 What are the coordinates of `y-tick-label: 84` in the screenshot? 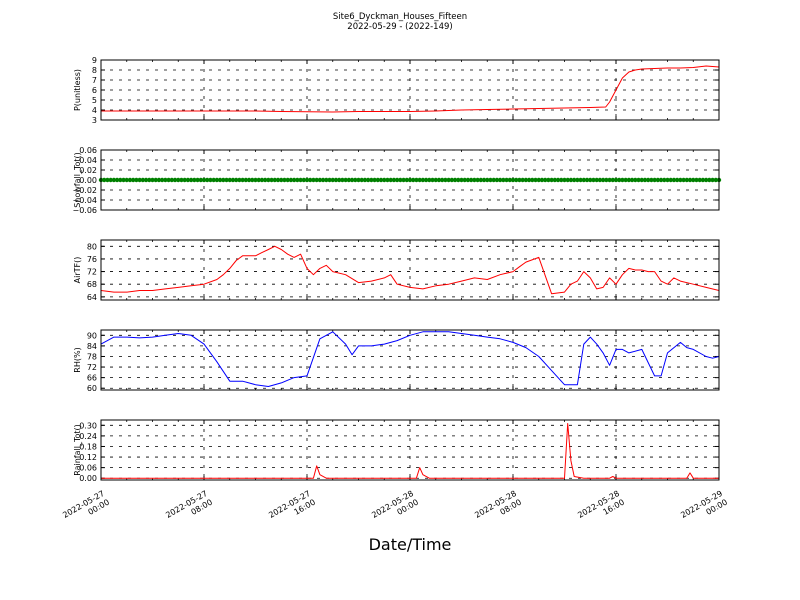 It's located at (92, 346).